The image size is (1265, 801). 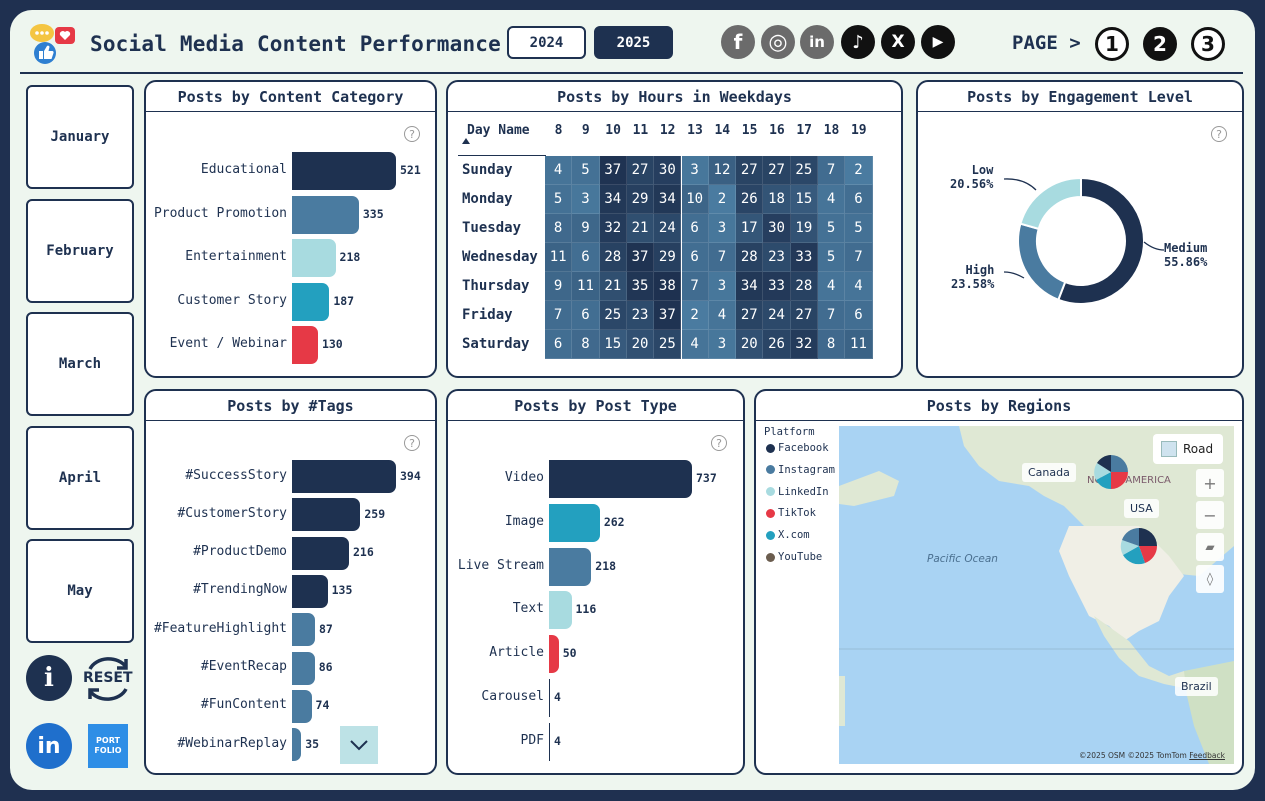 I want to click on bar-event-webinar, so click(x=305, y=345).